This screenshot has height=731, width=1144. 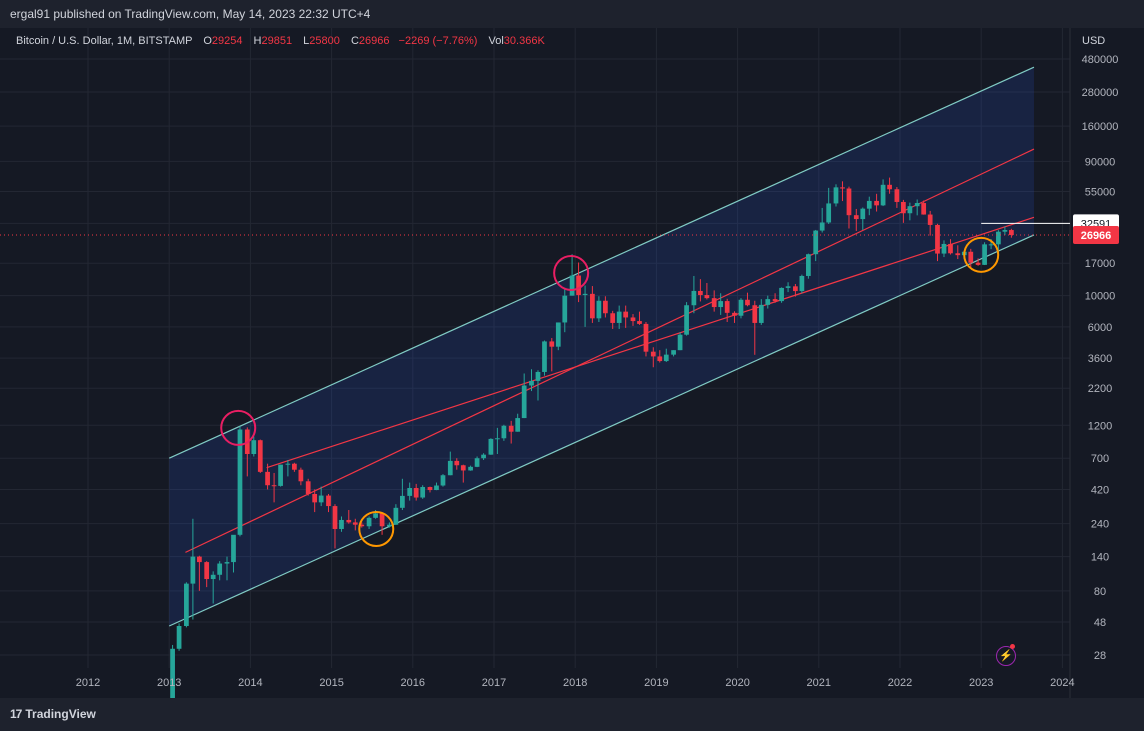 I want to click on y-tick-label: 420, so click(x=1100, y=490).